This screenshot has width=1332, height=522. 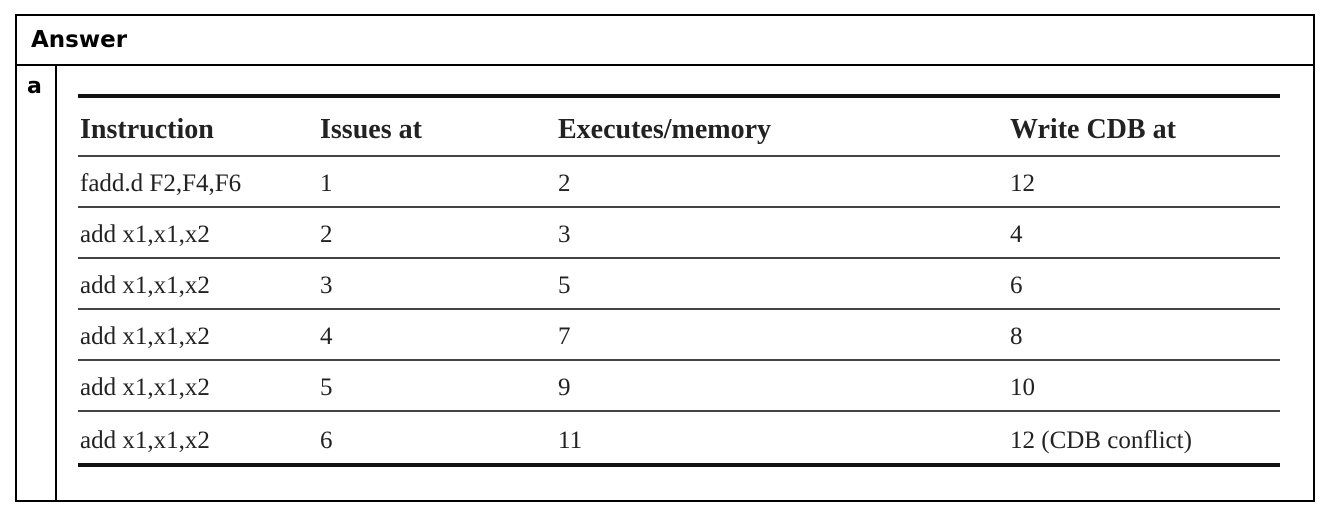 I want to click on table-row: add x1,x1,x2 2 3 4, so click(x=679, y=233).